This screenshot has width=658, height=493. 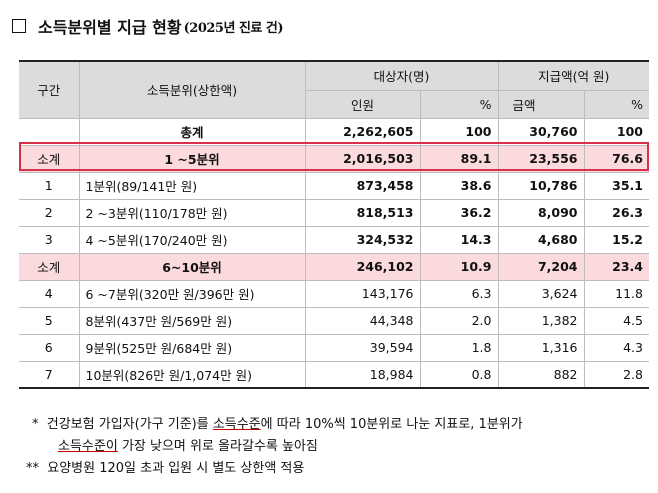 What do you see at coordinates (541, 347) in the screenshot?
I see `row-amount: 1,316` at bounding box center [541, 347].